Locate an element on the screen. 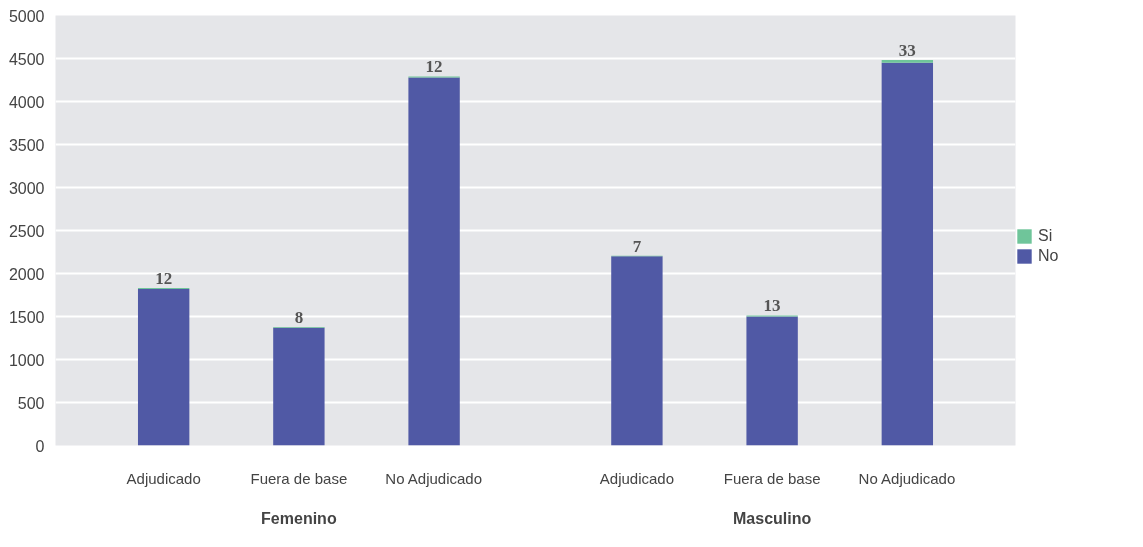  y-tick-label: 1000 is located at coordinates (26, 360).